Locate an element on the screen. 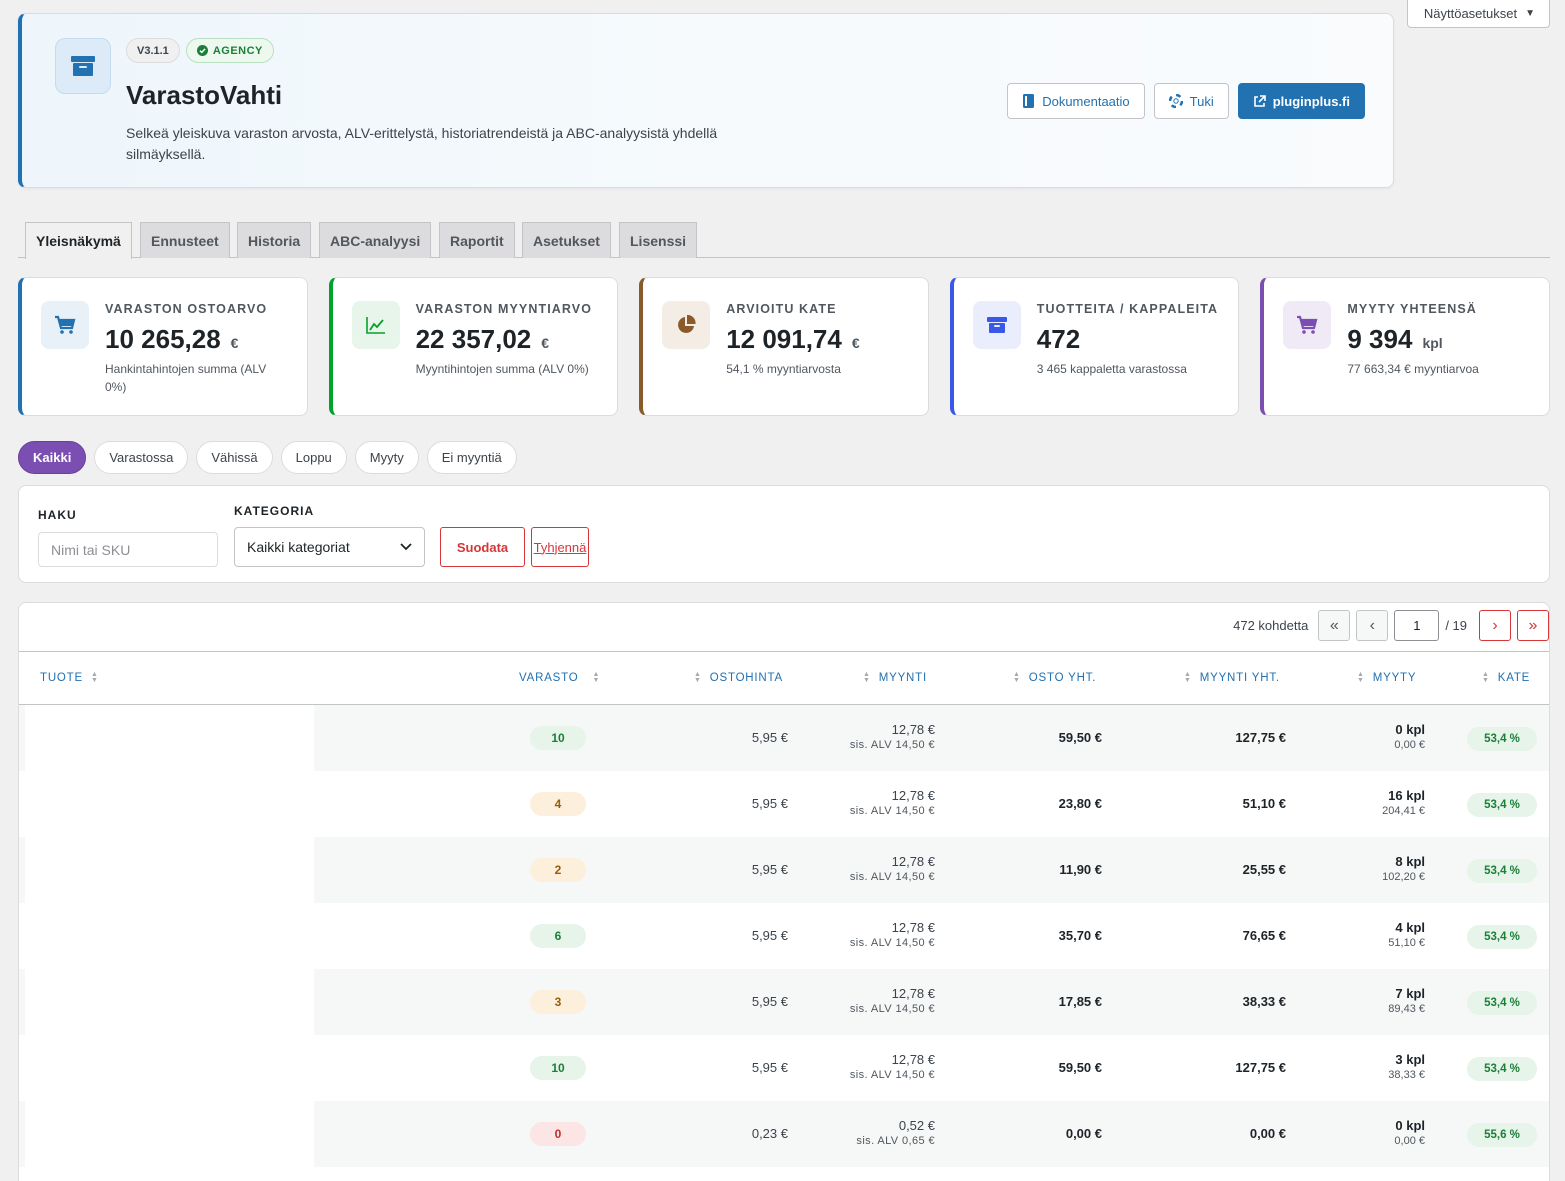 The image size is (1565, 1181). page-total: / 19 is located at coordinates (1456, 625).